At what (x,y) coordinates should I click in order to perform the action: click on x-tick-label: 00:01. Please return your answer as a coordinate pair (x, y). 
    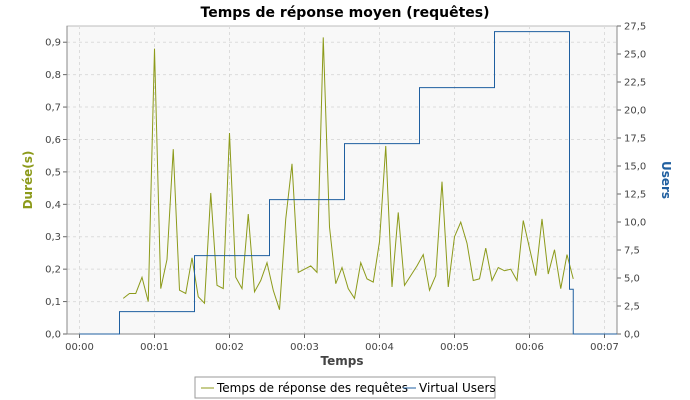
    Looking at the image, I should click on (154, 347).